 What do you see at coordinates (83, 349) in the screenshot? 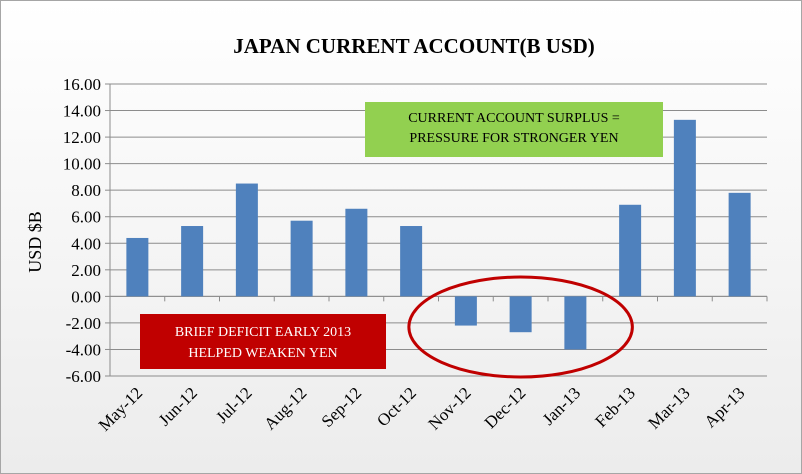
I see `y-tick-label: -4.00` at bounding box center [83, 349].